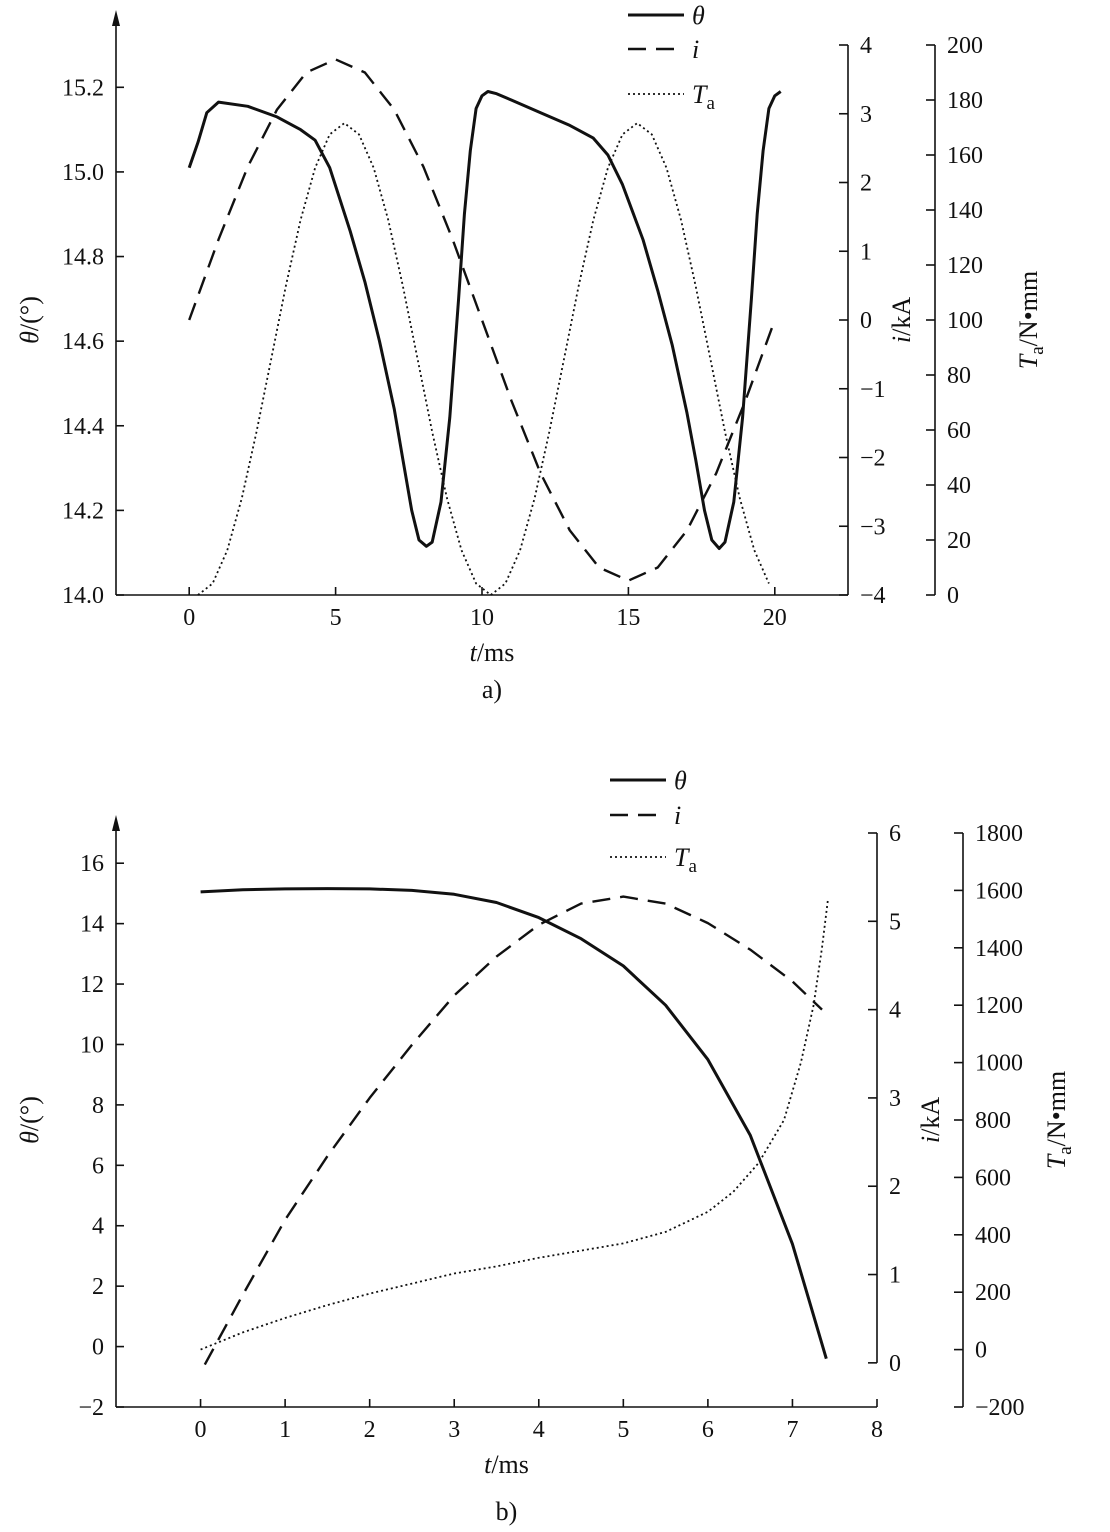  I want to click on Ta-tick-label: 1600, so click(999, 891).